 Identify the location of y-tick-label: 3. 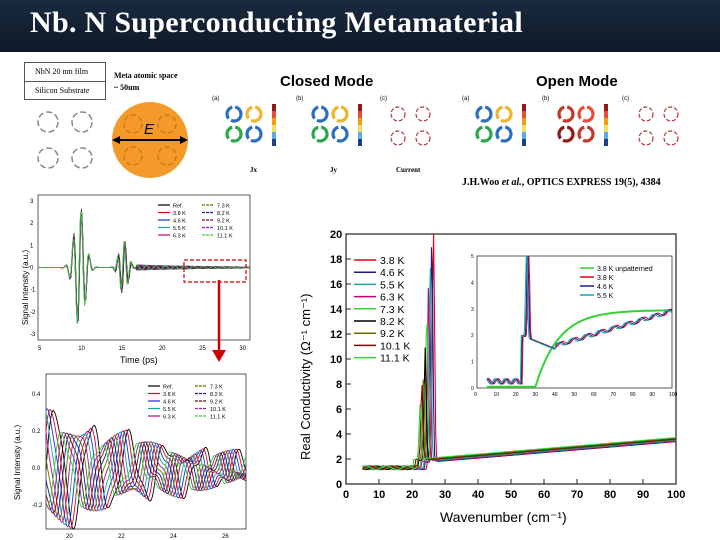
(32, 202).